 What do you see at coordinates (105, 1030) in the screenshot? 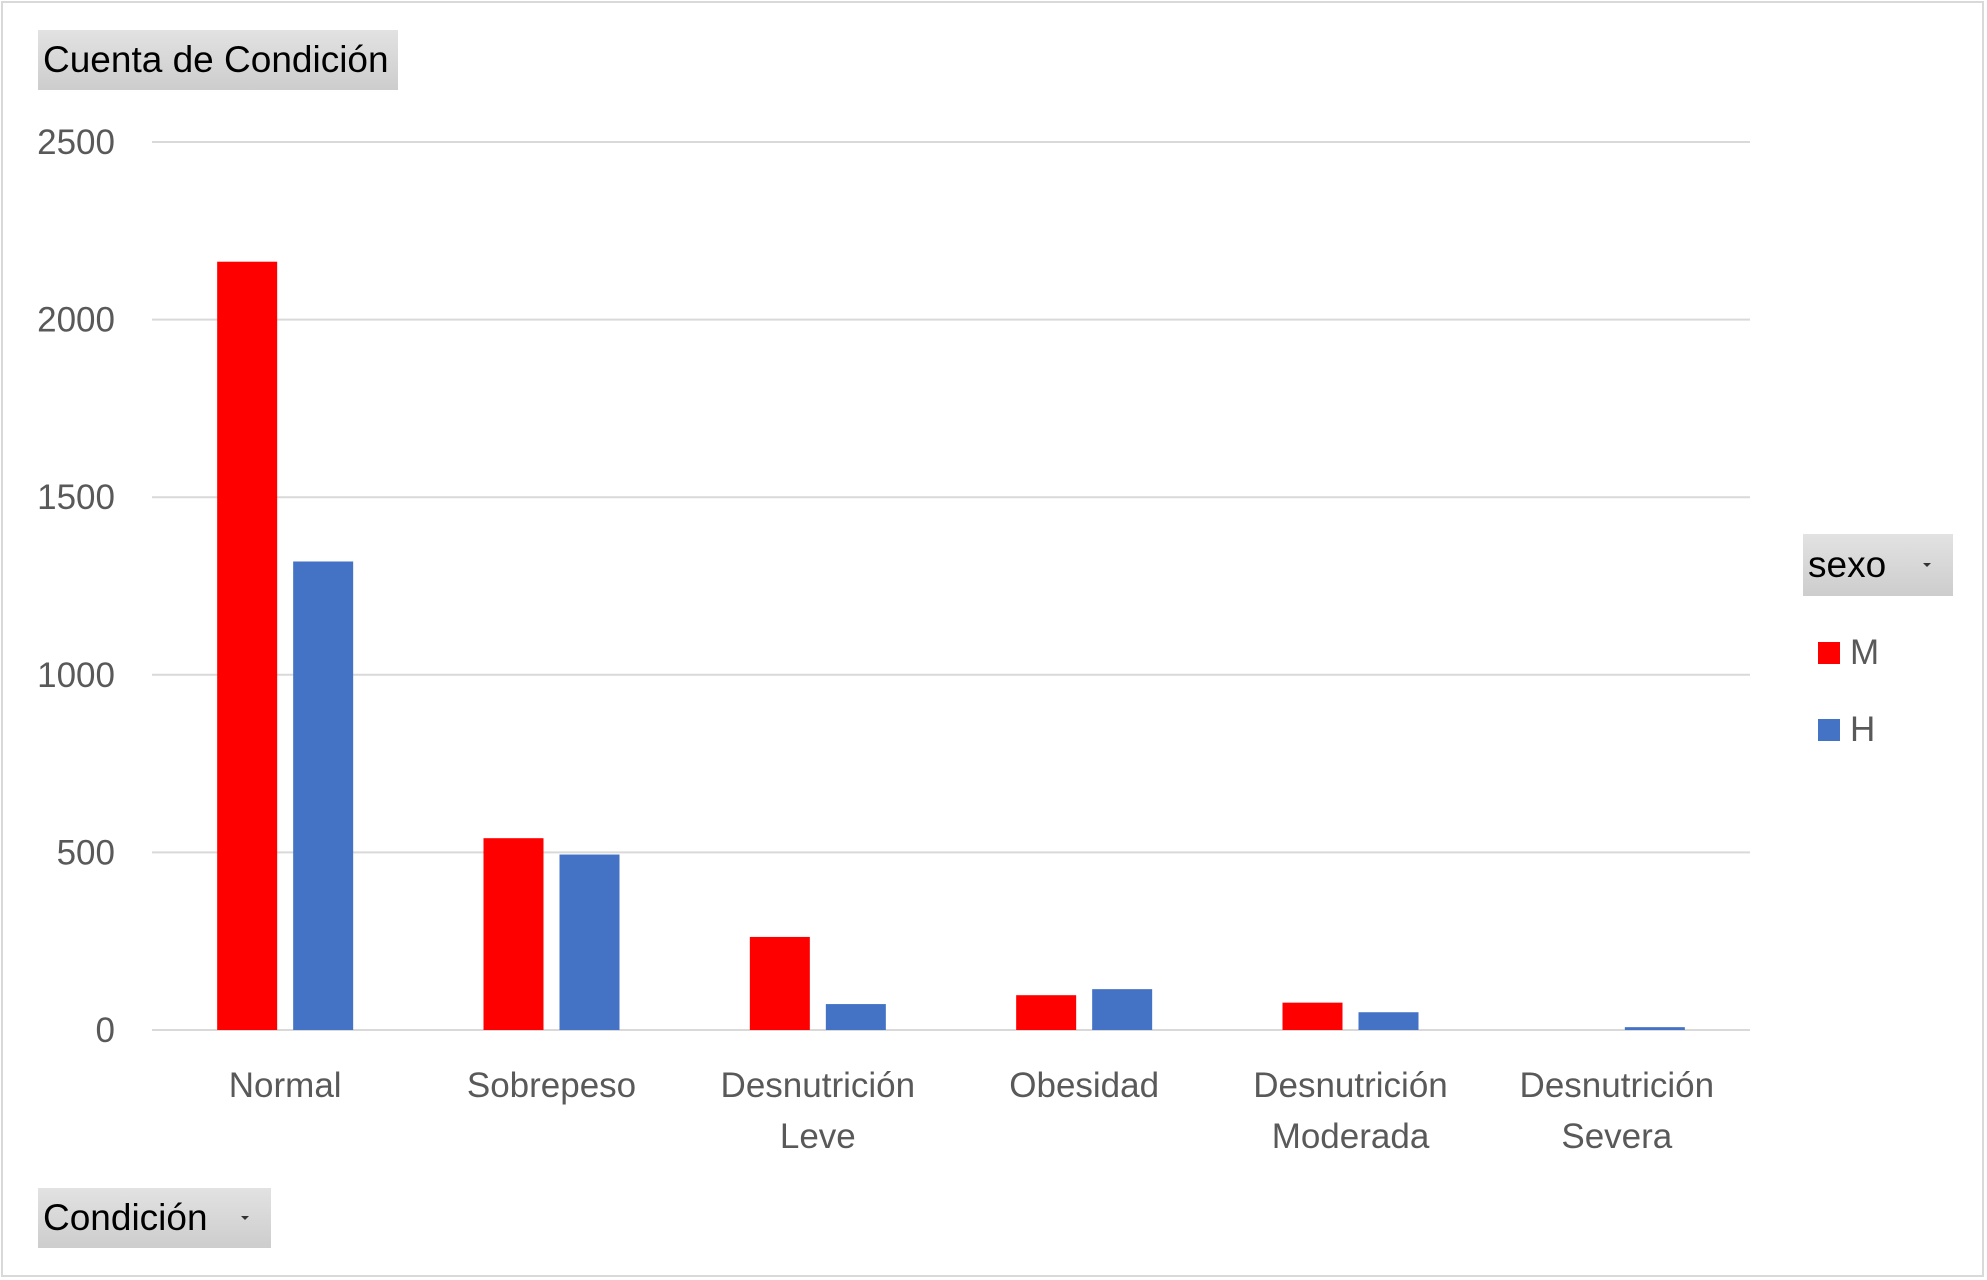
I see `y-tick-label: 0` at bounding box center [105, 1030].